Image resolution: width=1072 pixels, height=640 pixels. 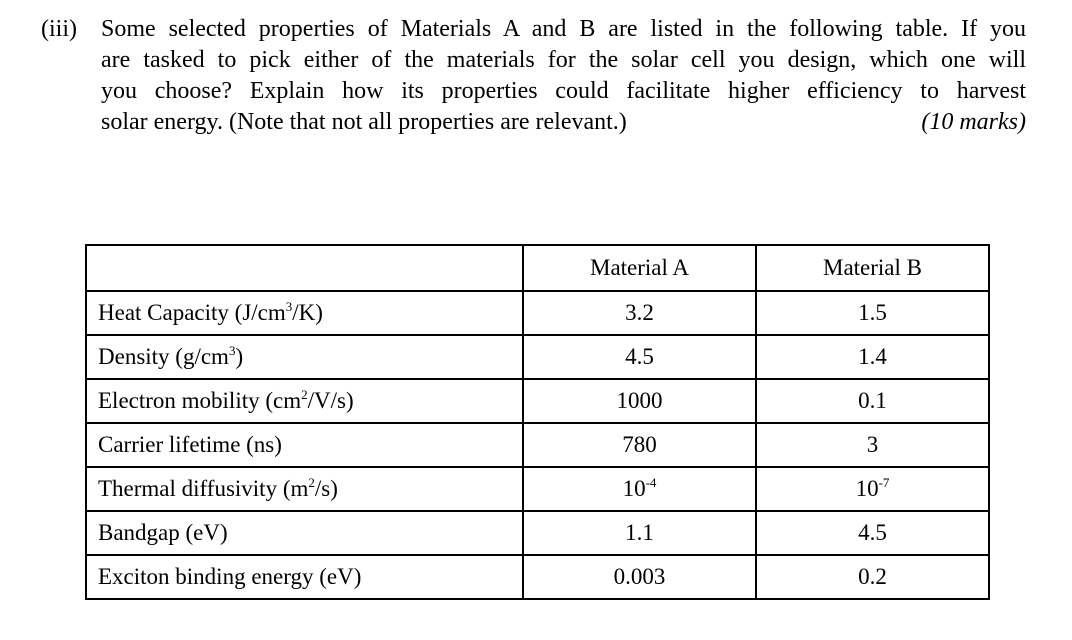 I want to click on table-row: Bandgap (eV) 1.1 4.5, so click(x=537, y=533).